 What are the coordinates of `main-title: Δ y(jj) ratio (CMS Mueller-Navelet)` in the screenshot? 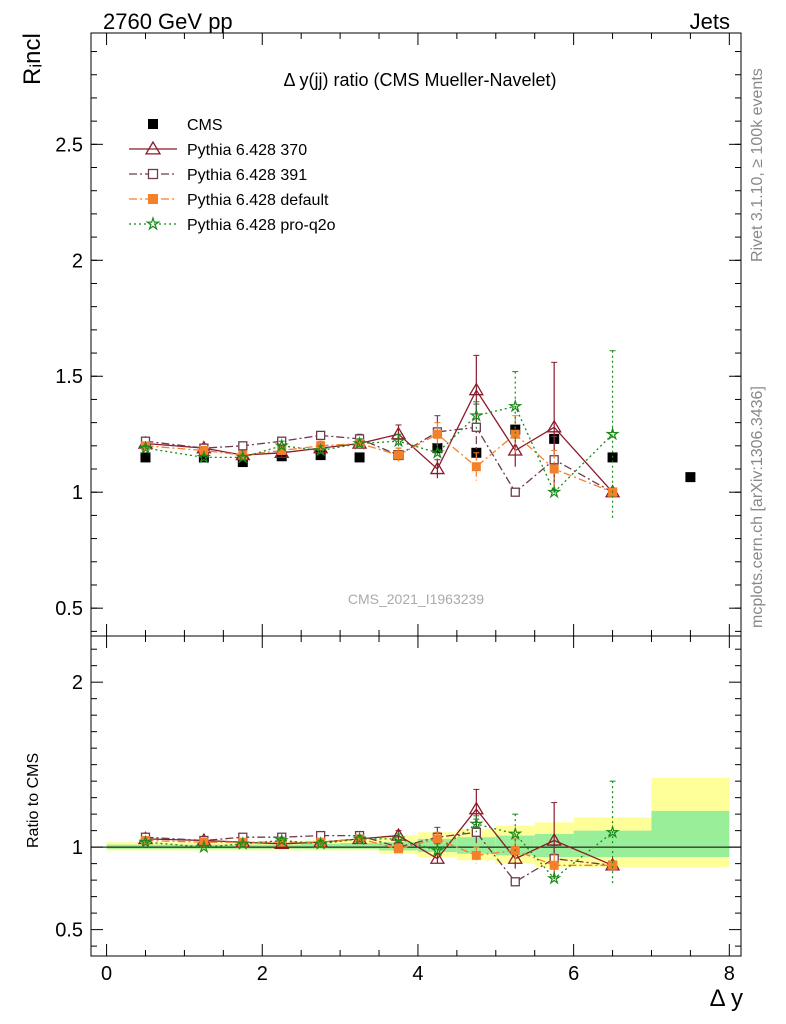 It's located at (419, 80).